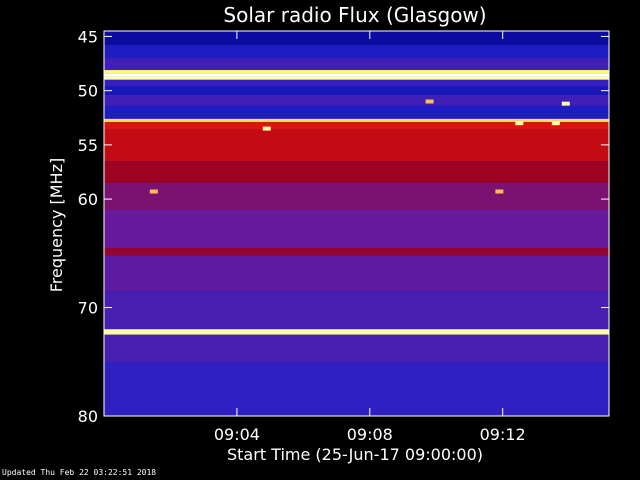  I want to click on chart-title: Solar radio Flux (Glasgow), so click(354, 15).